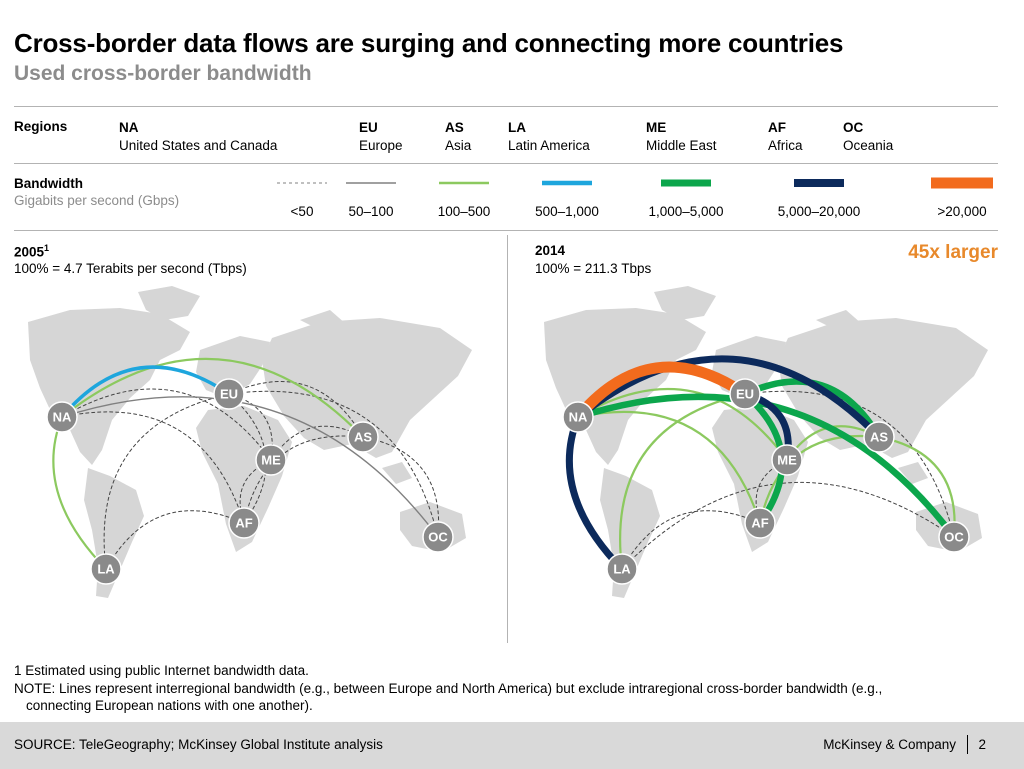 This screenshot has height=769, width=1024. I want to click on region-na: NA United States and Canada, so click(198, 137).